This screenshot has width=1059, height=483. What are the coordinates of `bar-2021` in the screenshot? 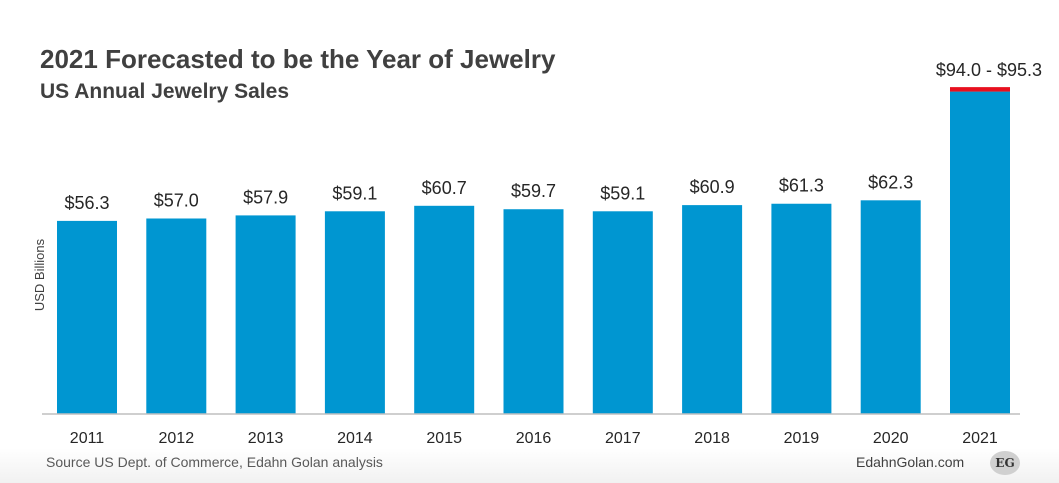 It's located at (980, 252).